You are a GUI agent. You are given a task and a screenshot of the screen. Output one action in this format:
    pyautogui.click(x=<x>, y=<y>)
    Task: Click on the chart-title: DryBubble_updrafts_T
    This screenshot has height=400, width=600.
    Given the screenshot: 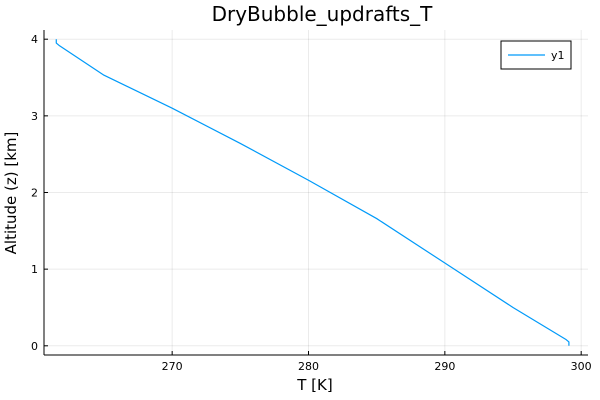 What is the action you would take?
    pyautogui.click(x=323, y=14)
    